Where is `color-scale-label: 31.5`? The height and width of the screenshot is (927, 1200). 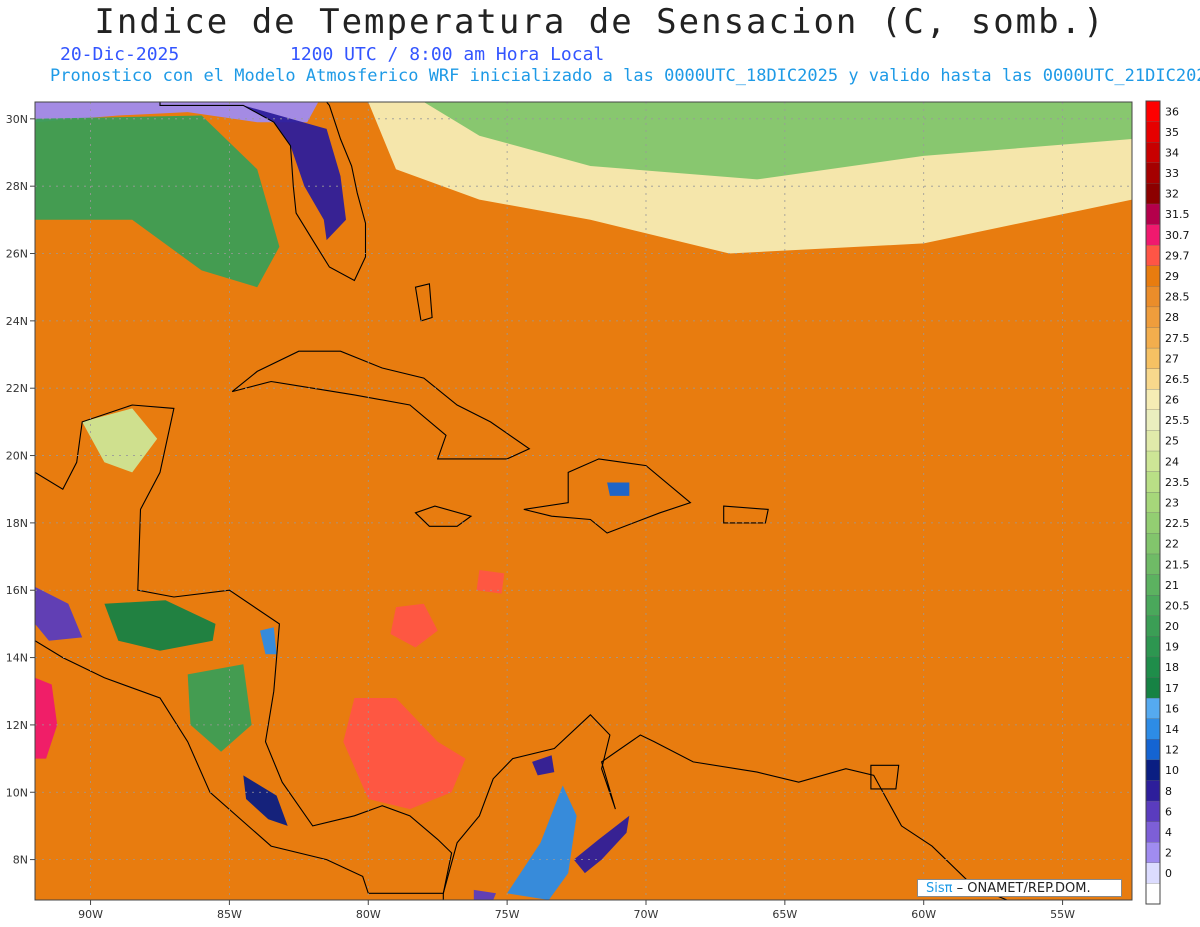 color-scale-label: 31.5 is located at coordinates (1177, 214).